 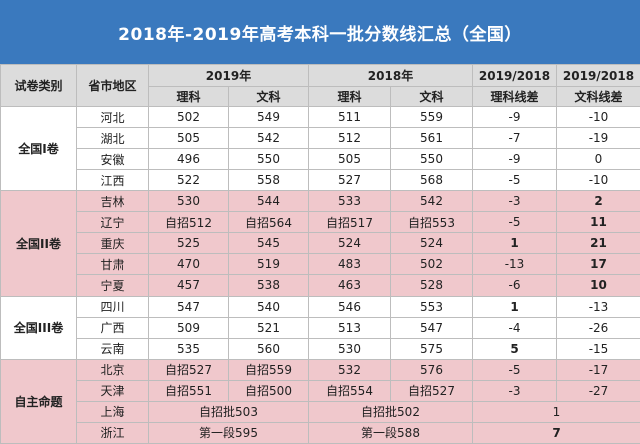 I want to click on header-diff-art: 2019/2018, so click(x=598, y=75).